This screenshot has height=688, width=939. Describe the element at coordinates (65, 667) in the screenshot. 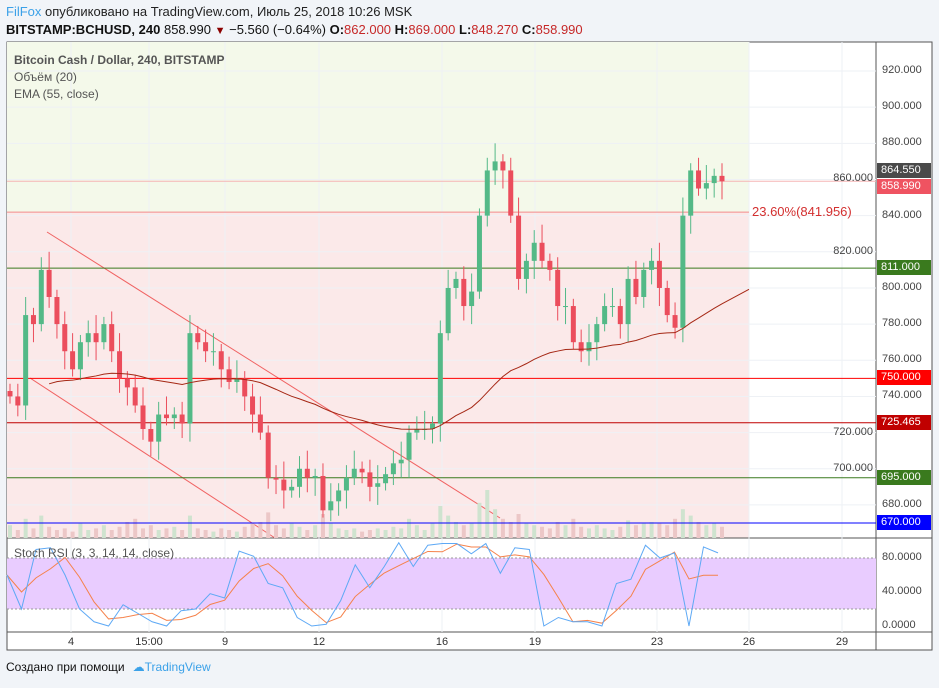

I see `made-with: Создано при помощи` at that location.